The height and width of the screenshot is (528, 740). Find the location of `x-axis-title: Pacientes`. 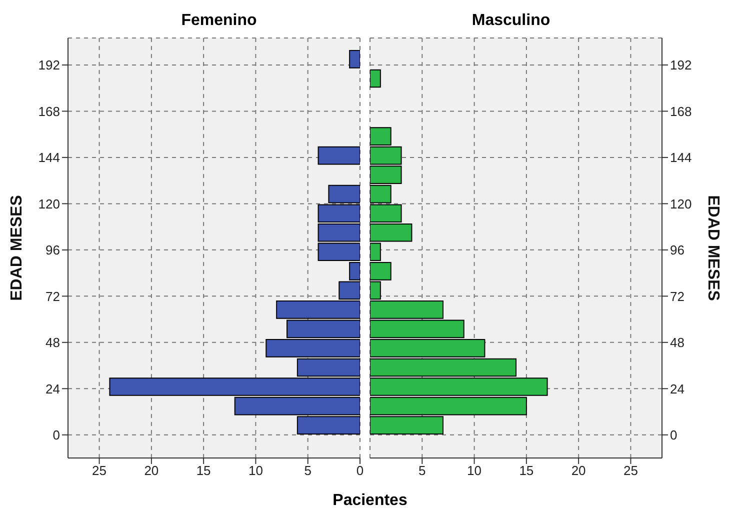

x-axis-title: Pacientes is located at coordinates (370, 501).